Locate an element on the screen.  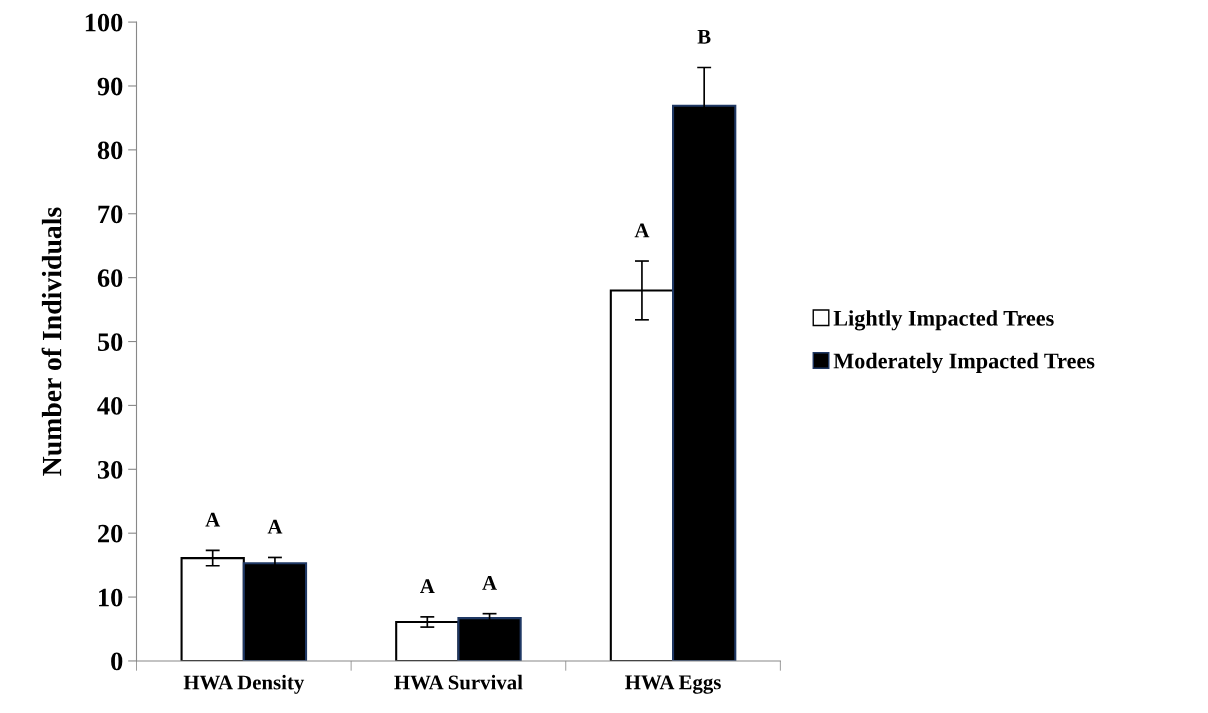
y-tick-label: 40 is located at coordinates (110, 406).